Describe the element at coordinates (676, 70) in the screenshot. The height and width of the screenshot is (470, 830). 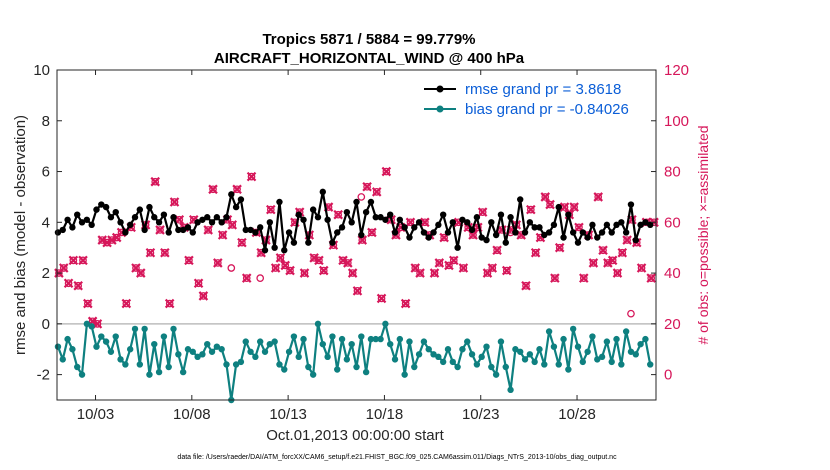
I see `y-right-tick-label: 120` at that location.